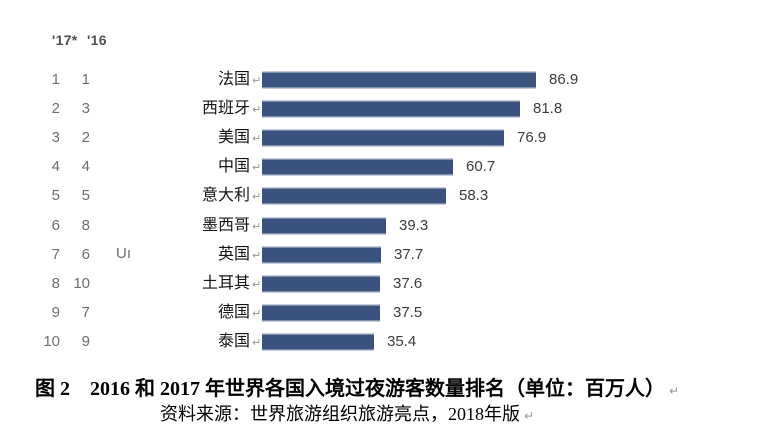 The width and height of the screenshot is (767, 445). Describe the element at coordinates (474, 195) in the screenshot. I see `value-label: 58.3` at that location.